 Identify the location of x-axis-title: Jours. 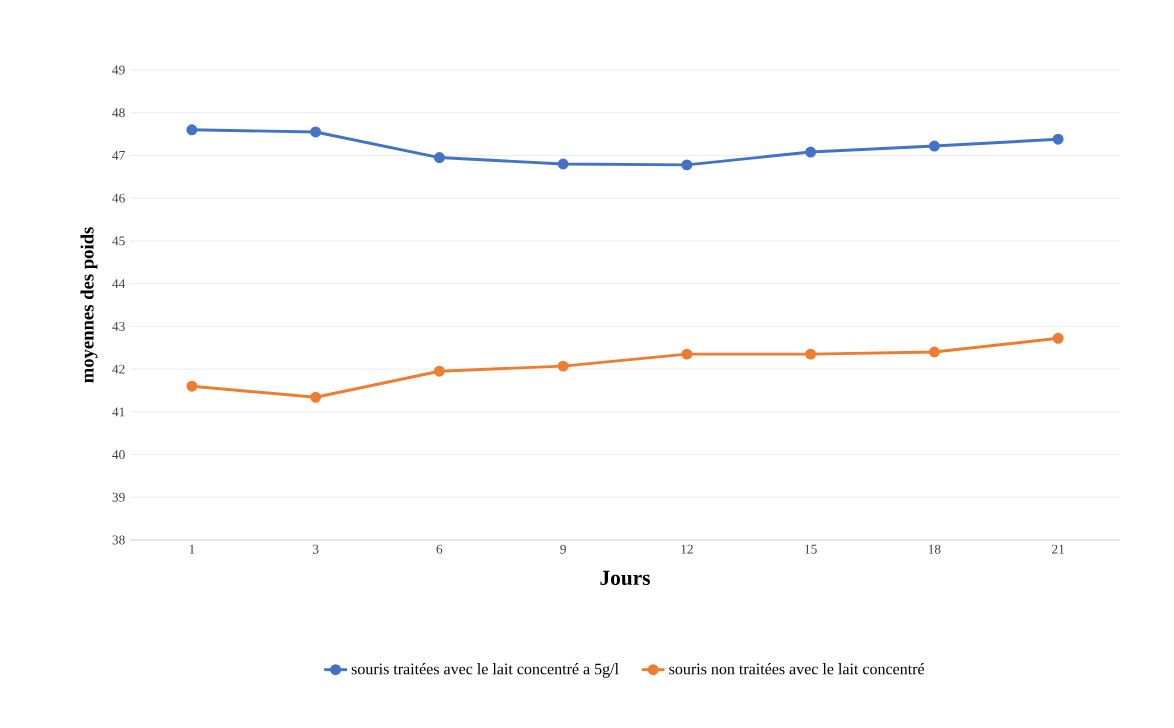
(625, 578).